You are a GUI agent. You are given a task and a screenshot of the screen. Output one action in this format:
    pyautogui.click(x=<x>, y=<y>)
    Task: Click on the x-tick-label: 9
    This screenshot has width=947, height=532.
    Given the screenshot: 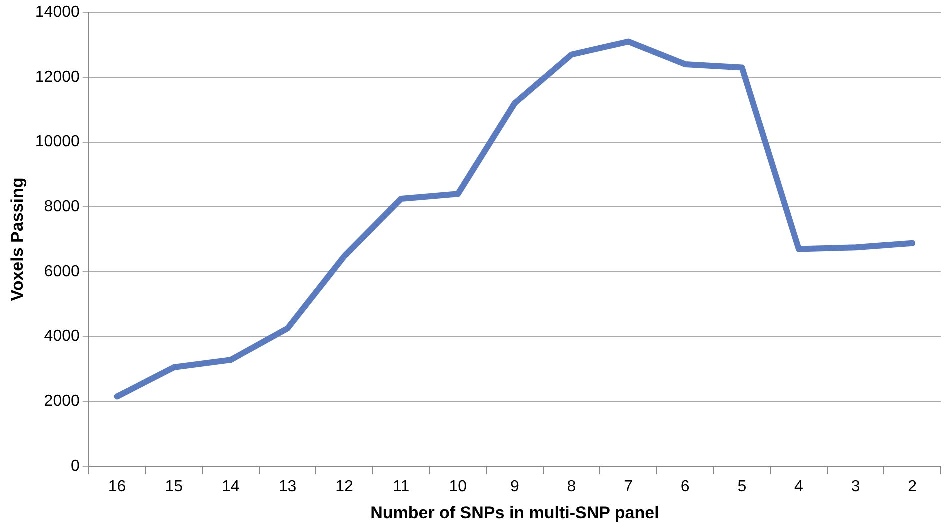 What is the action you would take?
    pyautogui.click(x=515, y=487)
    